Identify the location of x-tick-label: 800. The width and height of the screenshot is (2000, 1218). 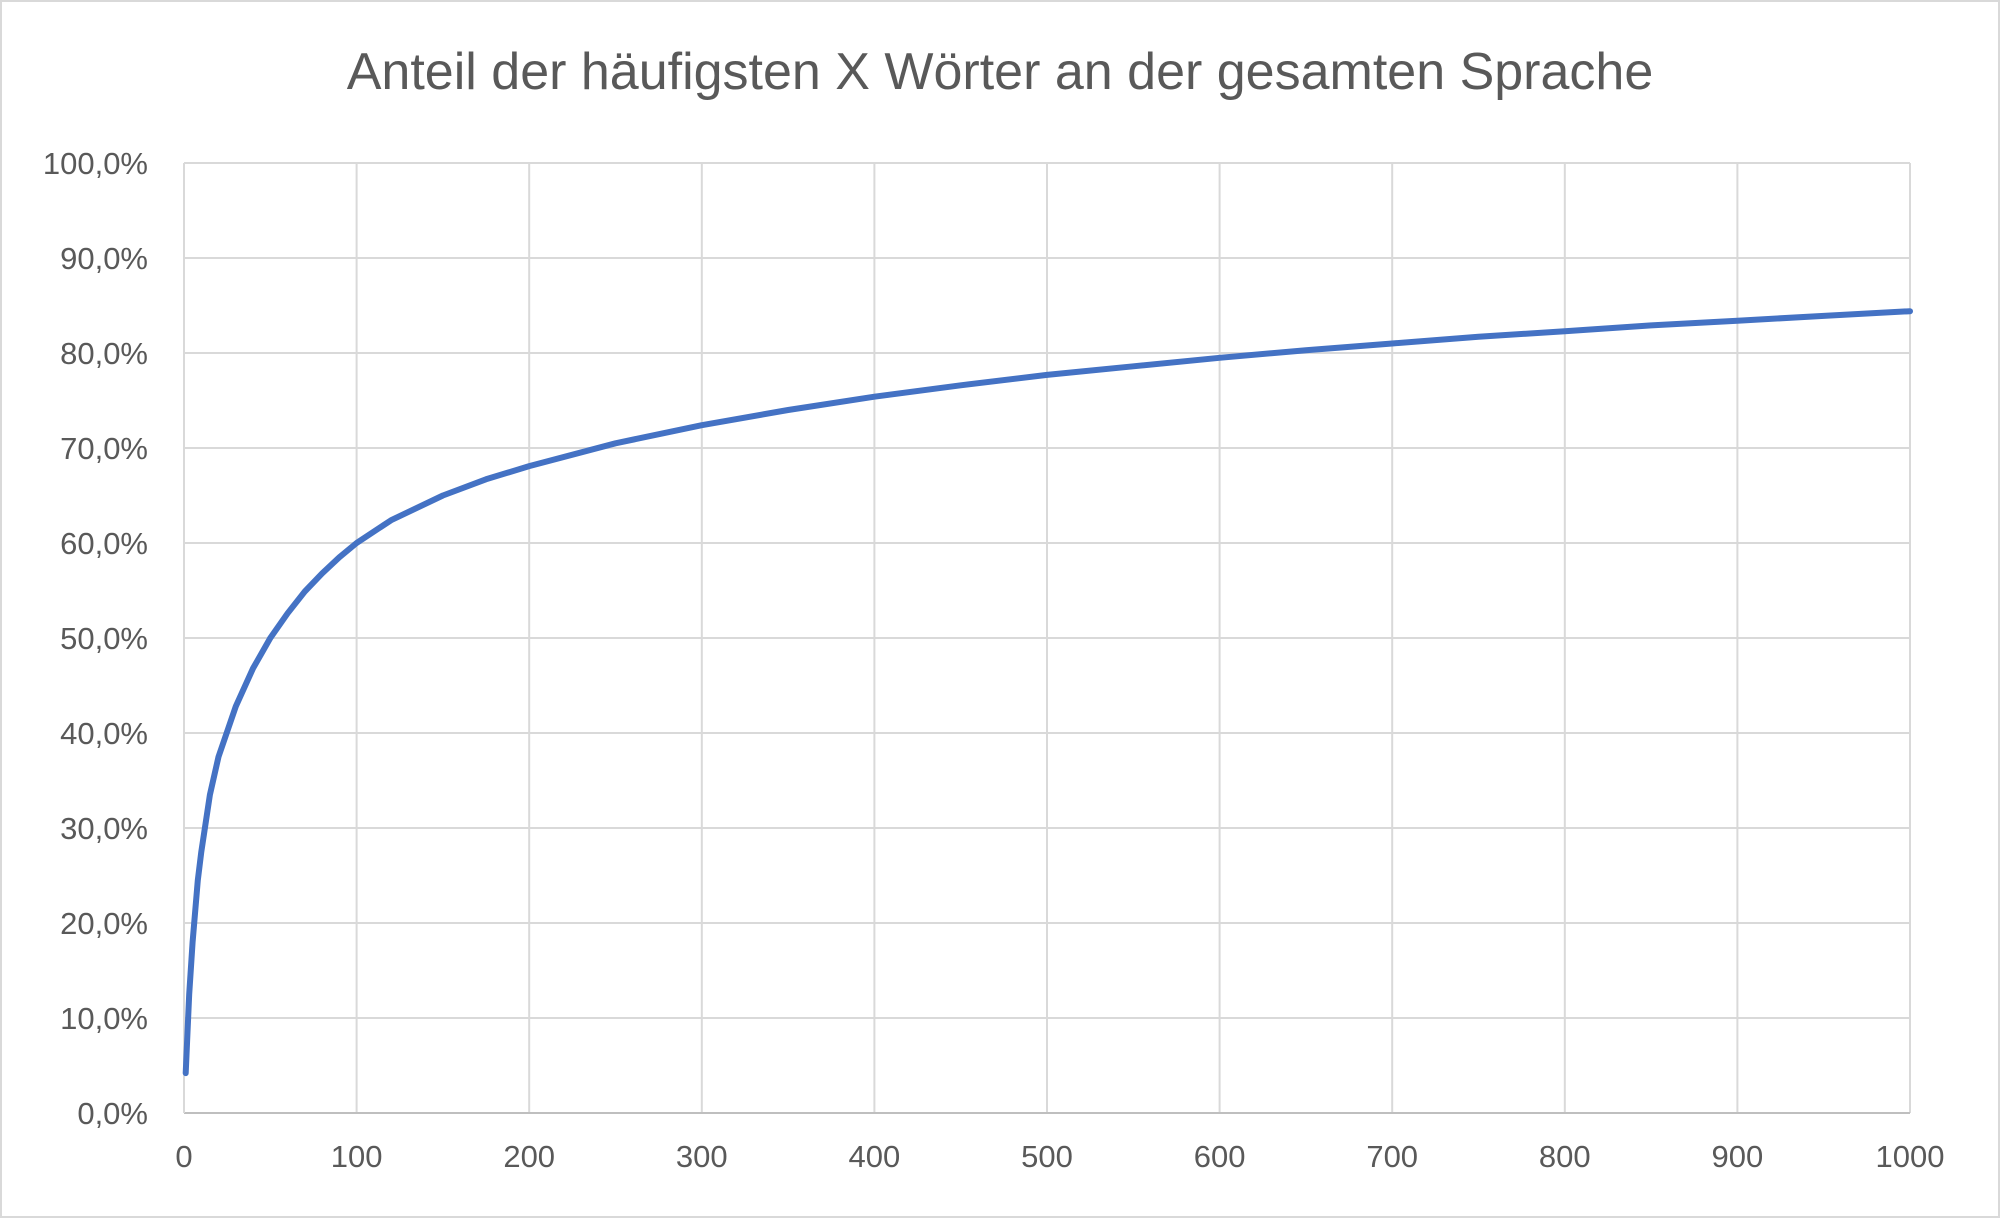
(1565, 1156).